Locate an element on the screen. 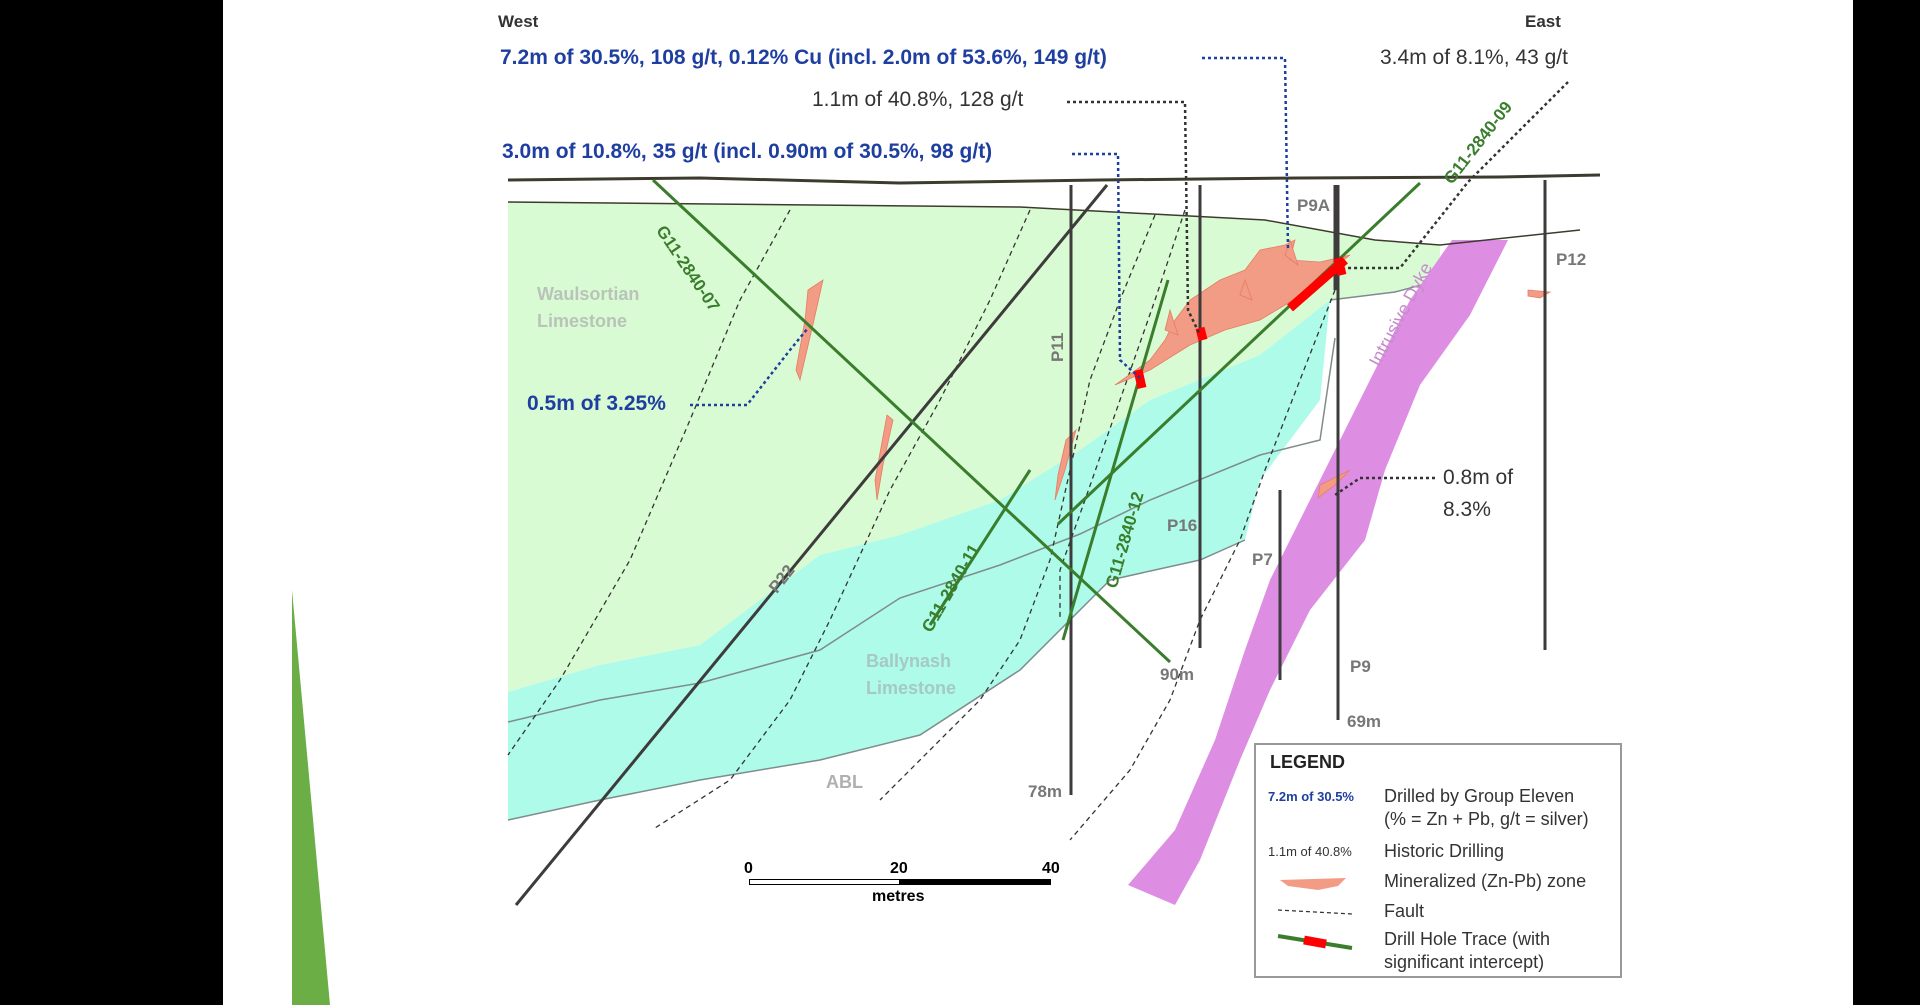 The width and height of the screenshot is (1920, 1005). legend-text-fault: Fault is located at coordinates (1404, 911).